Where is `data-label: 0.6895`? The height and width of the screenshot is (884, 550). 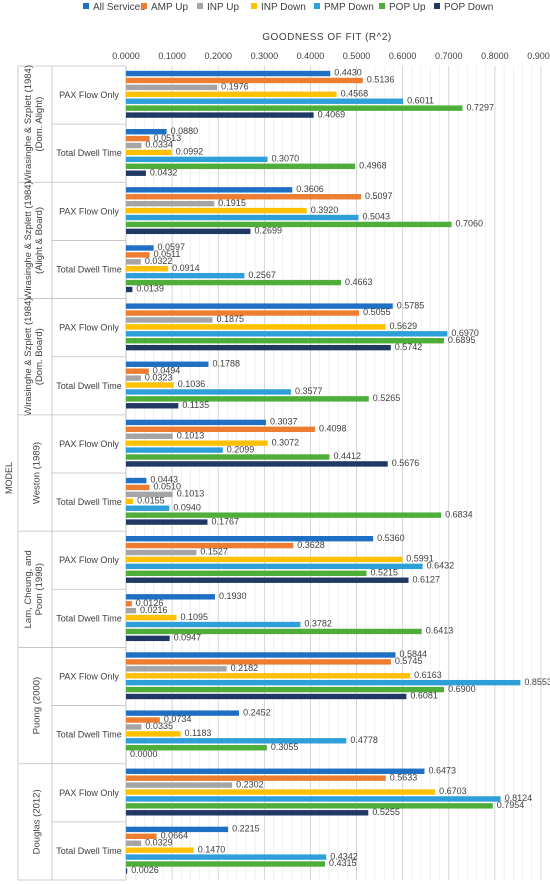 data-label: 0.6895 is located at coordinates (462, 340).